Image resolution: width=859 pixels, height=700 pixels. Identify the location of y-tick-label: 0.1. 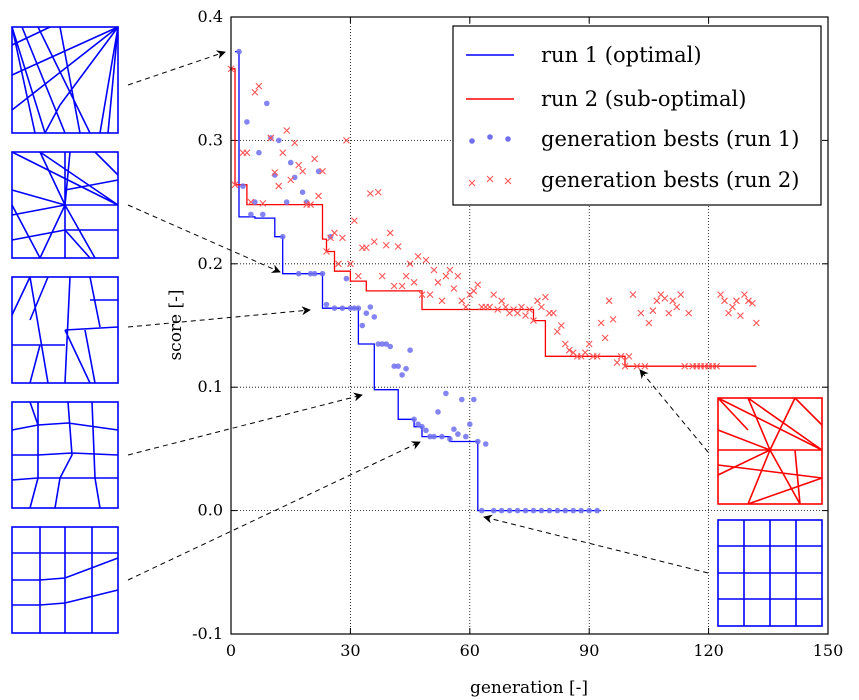
(210, 386).